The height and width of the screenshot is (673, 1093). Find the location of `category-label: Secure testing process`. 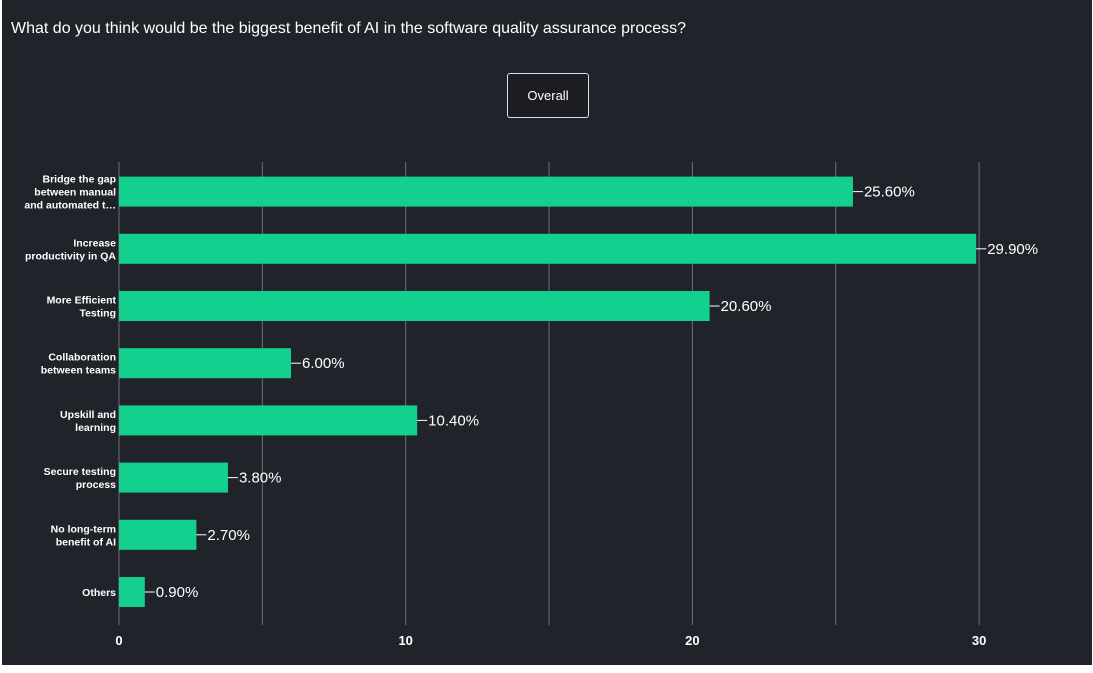

category-label: Secure testing process is located at coordinates (80, 478).